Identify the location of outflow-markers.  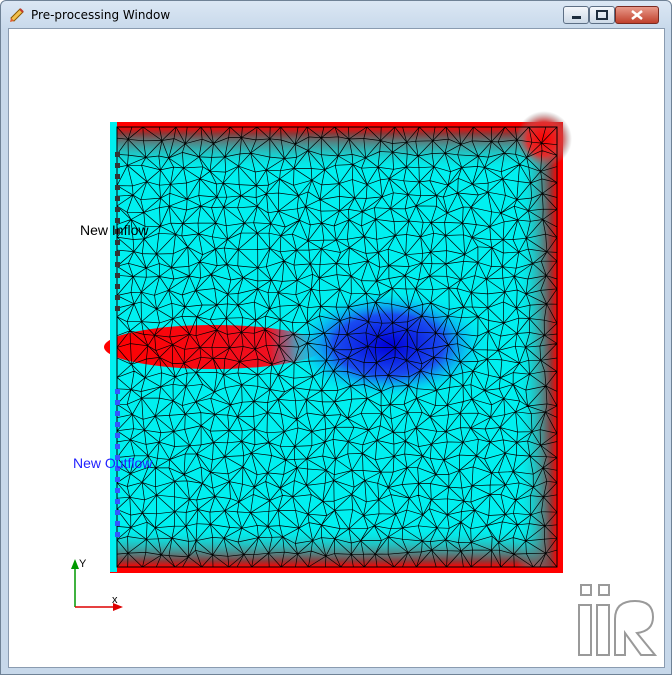
(117, 463).